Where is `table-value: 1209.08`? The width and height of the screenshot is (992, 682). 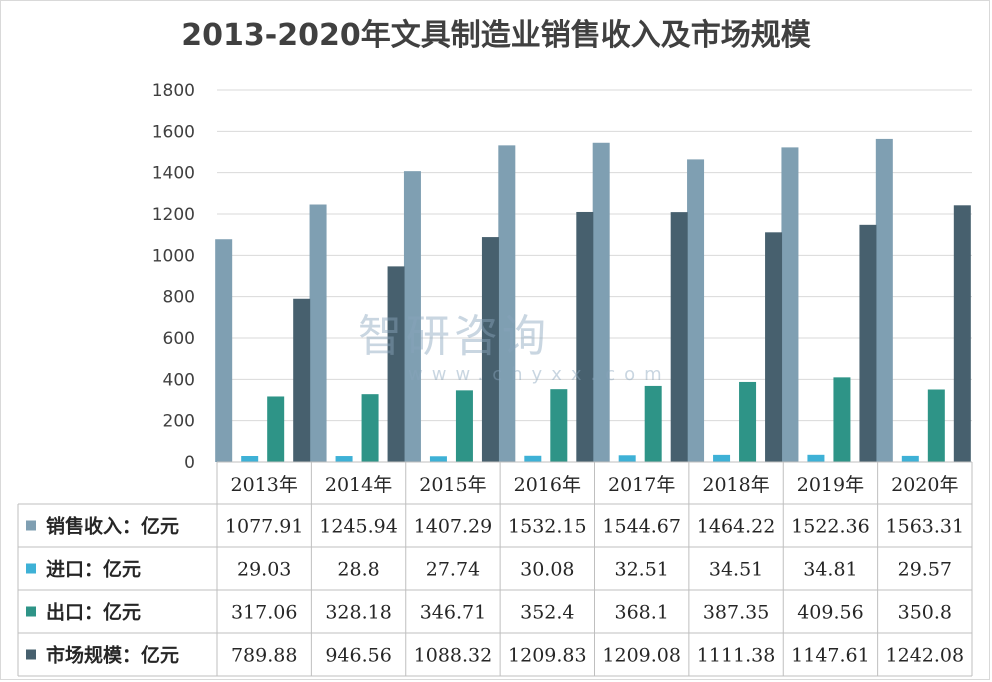
table-value: 1209.08 is located at coordinates (641, 656).